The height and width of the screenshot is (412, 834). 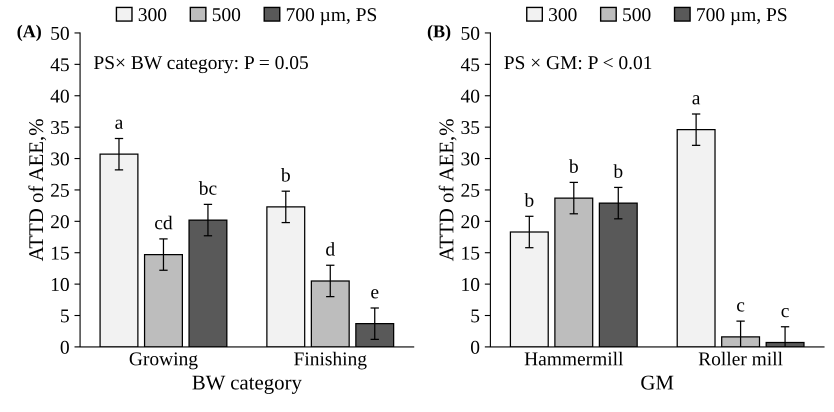 What do you see at coordinates (164, 361) in the screenshot?
I see `x-tick-label: Growing` at bounding box center [164, 361].